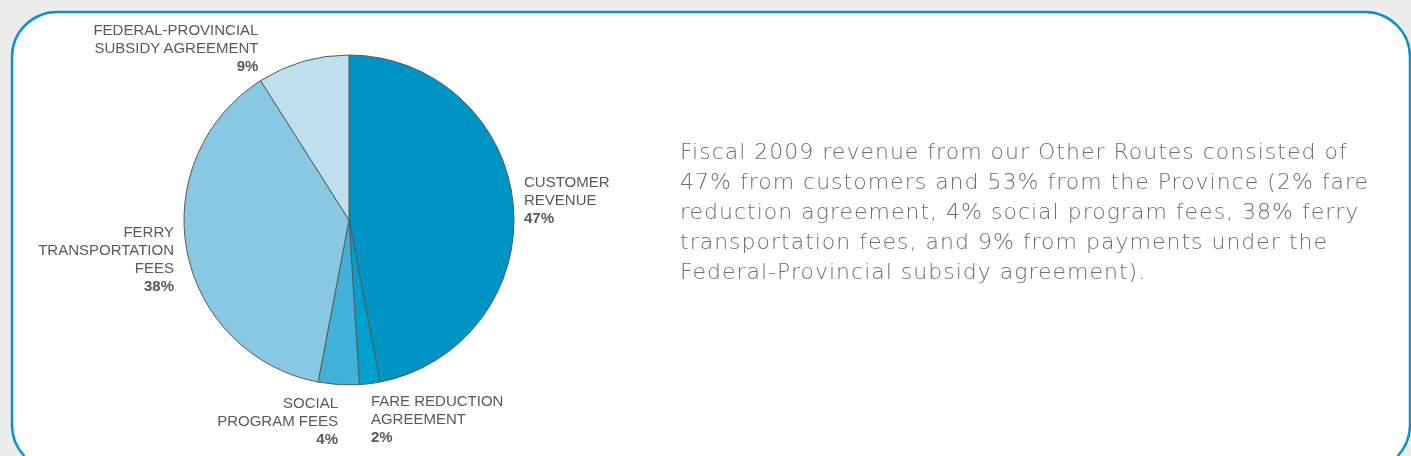  I want to click on data-label: 4%, so click(327, 438).